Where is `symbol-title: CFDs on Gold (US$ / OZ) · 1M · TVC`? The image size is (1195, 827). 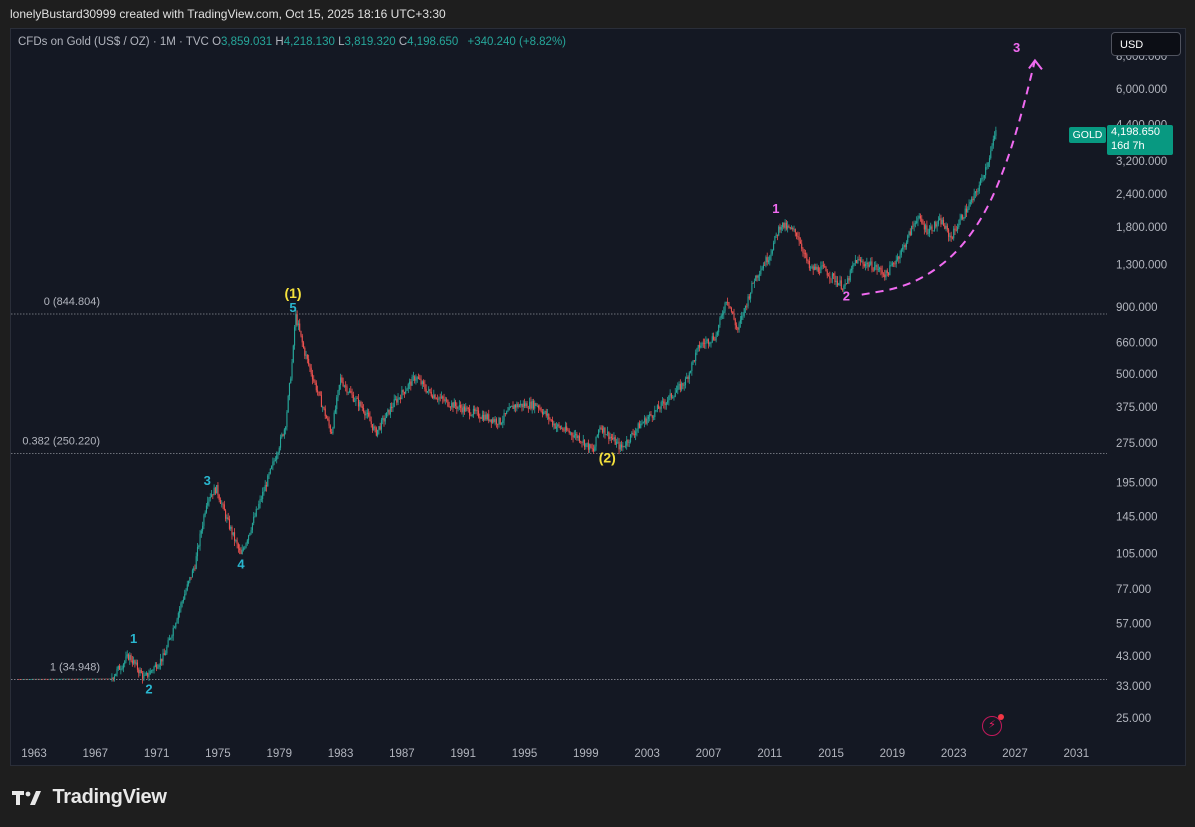 symbol-title: CFDs on Gold (US$ / OZ) · 1M · TVC is located at coordinates (113, 42).